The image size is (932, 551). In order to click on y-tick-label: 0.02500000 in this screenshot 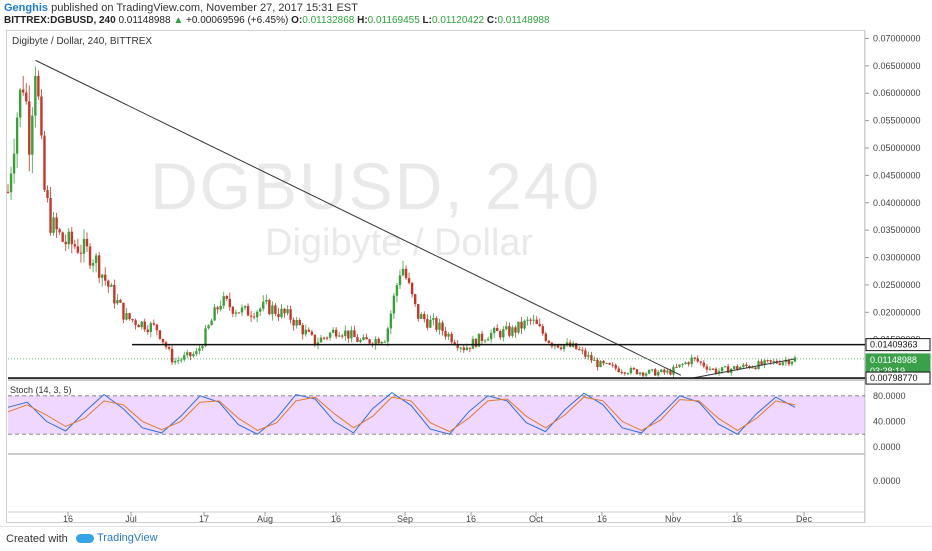, I will do `click(897, 285)`.